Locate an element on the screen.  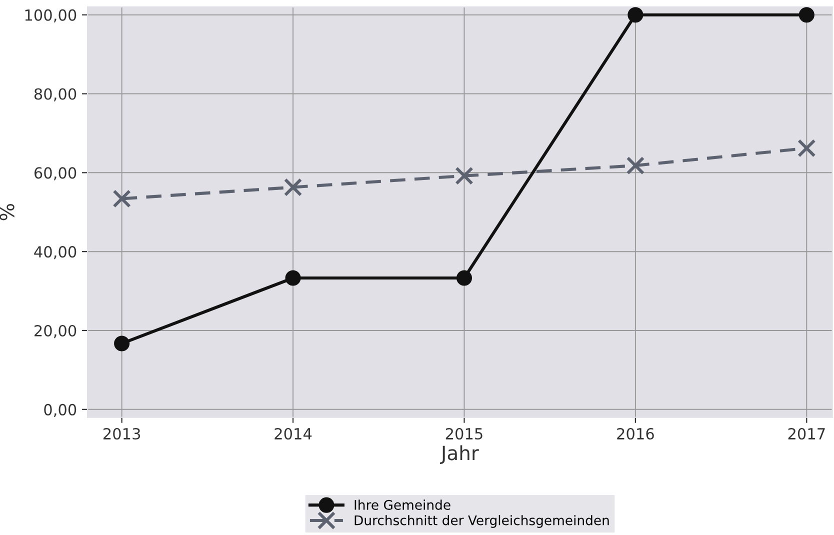
x-axis-title: Jahr is located at coordinates (459, 454).